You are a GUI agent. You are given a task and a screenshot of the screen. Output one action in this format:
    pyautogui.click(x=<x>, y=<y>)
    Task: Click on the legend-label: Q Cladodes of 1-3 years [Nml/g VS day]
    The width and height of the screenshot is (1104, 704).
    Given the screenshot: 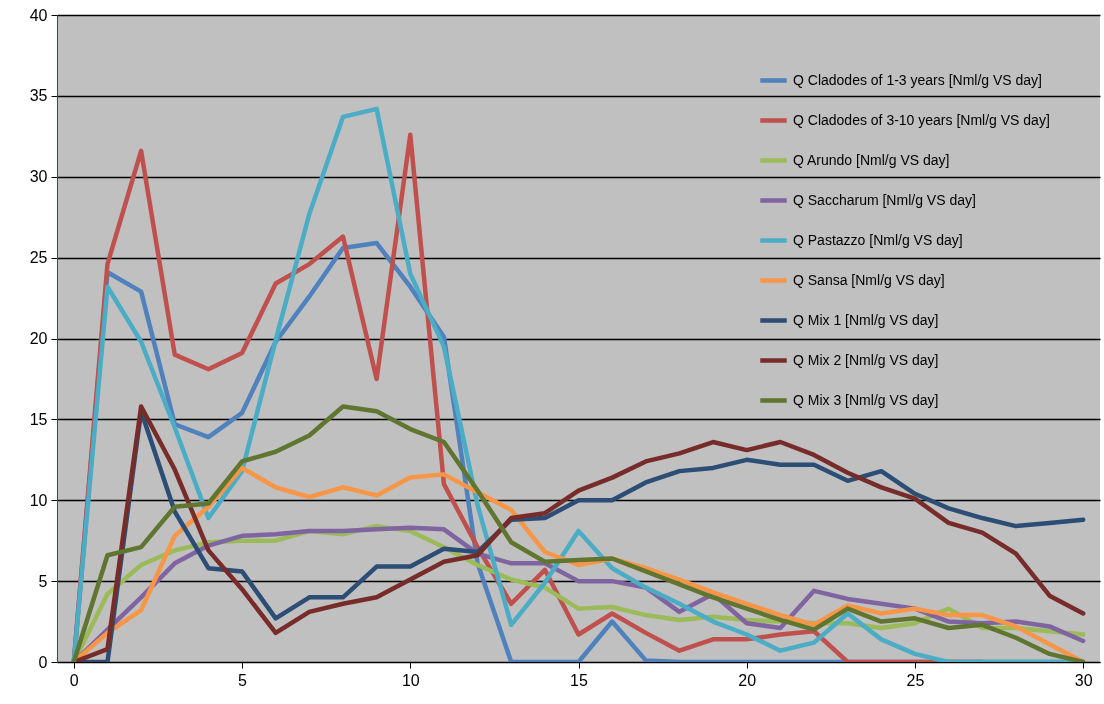 What is the action you would take?
    pyautogui.click(x=917, y=79)
    